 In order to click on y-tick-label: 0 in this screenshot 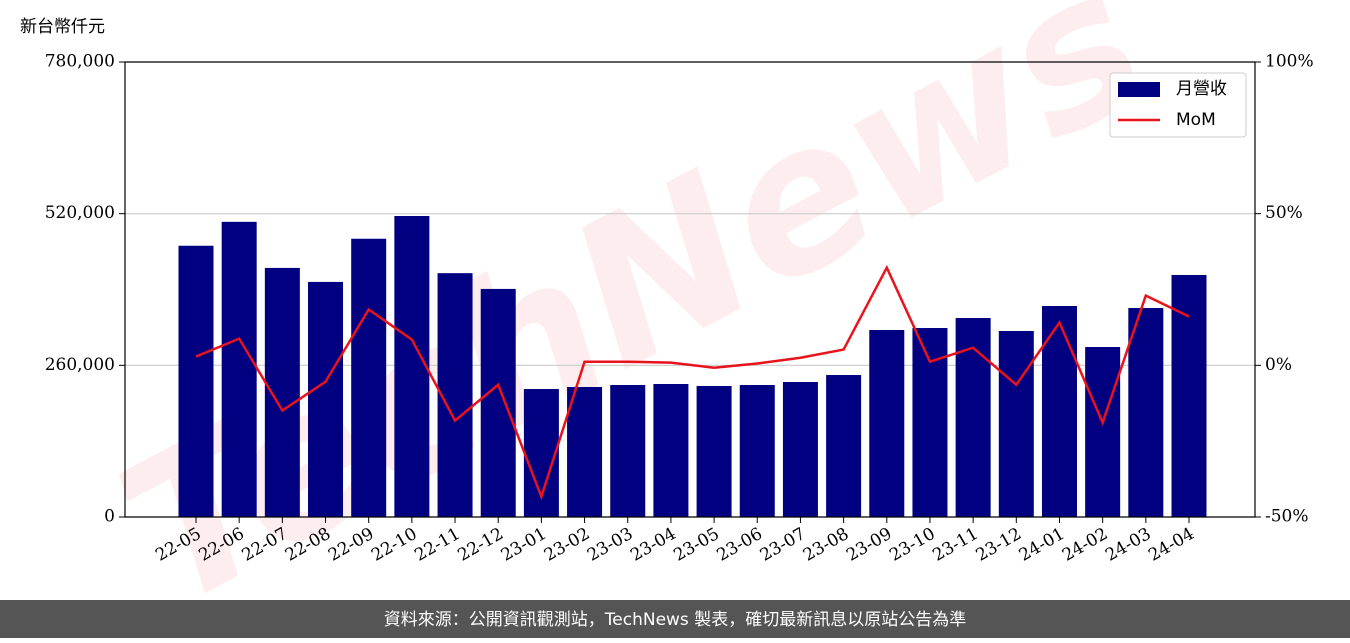, I will do `click(109, 517)`.